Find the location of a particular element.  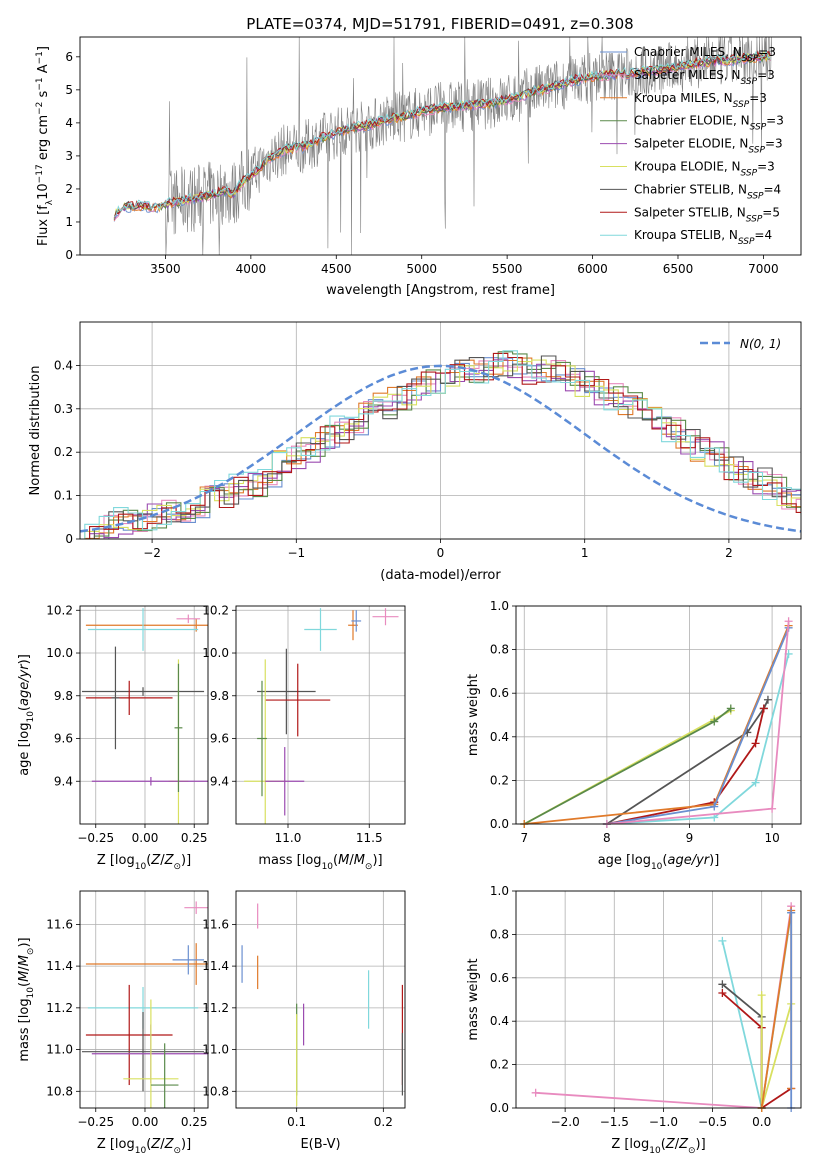

y-tick-label: 2 is located at coordinates (69, 189).